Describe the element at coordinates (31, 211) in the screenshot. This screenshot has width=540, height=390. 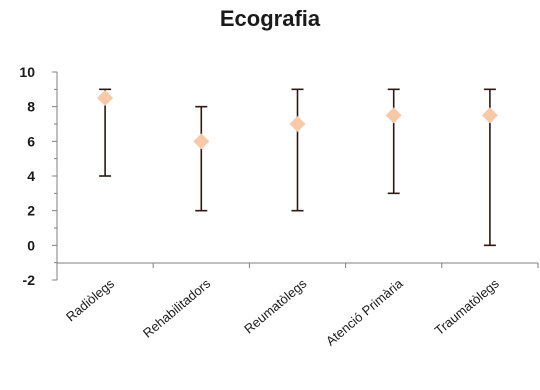
I see `y-tick-label: 2` at that location.